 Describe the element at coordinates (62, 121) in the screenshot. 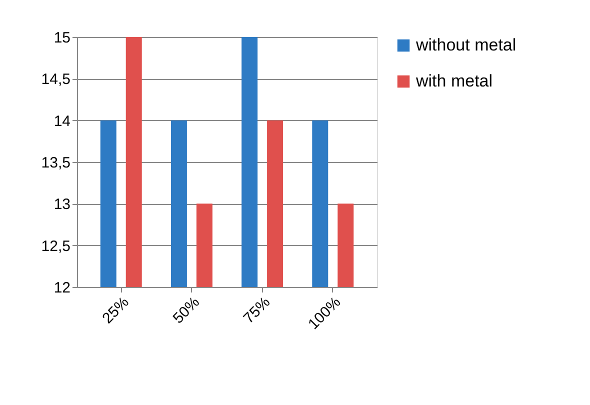

I see `y-tick-label: 14` at that location.